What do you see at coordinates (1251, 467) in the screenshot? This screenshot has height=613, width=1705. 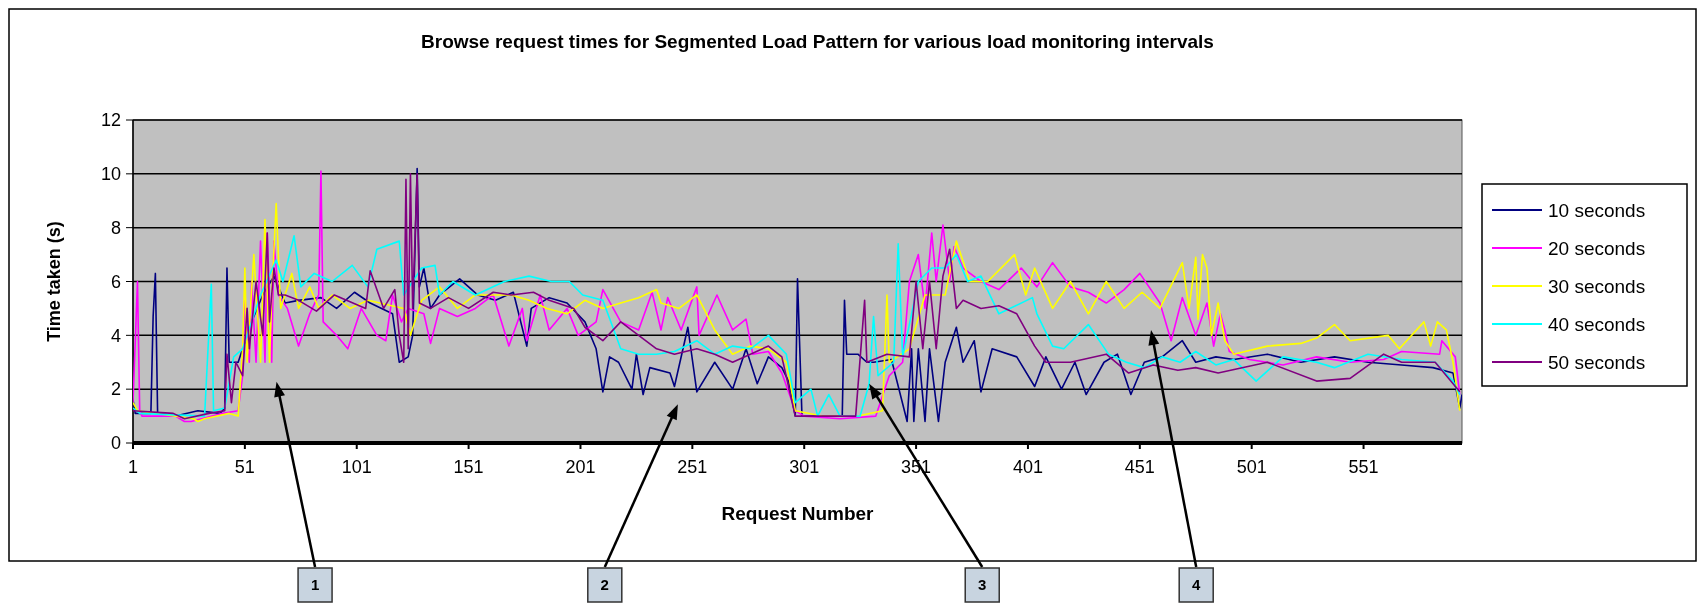 I see `x-tick-label: 501` at bounding box center [1251, 467].